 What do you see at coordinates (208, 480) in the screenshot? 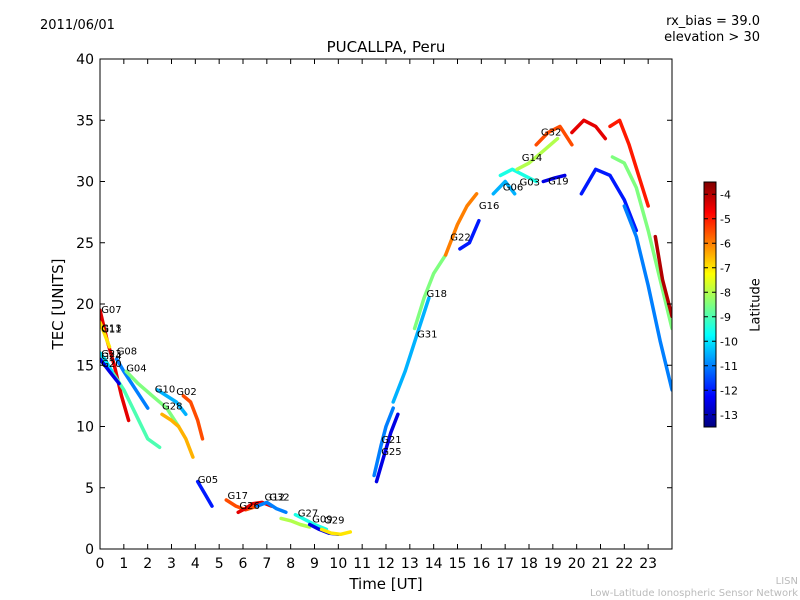
I see `prn-label: G05` at bounding box center [208, 480].